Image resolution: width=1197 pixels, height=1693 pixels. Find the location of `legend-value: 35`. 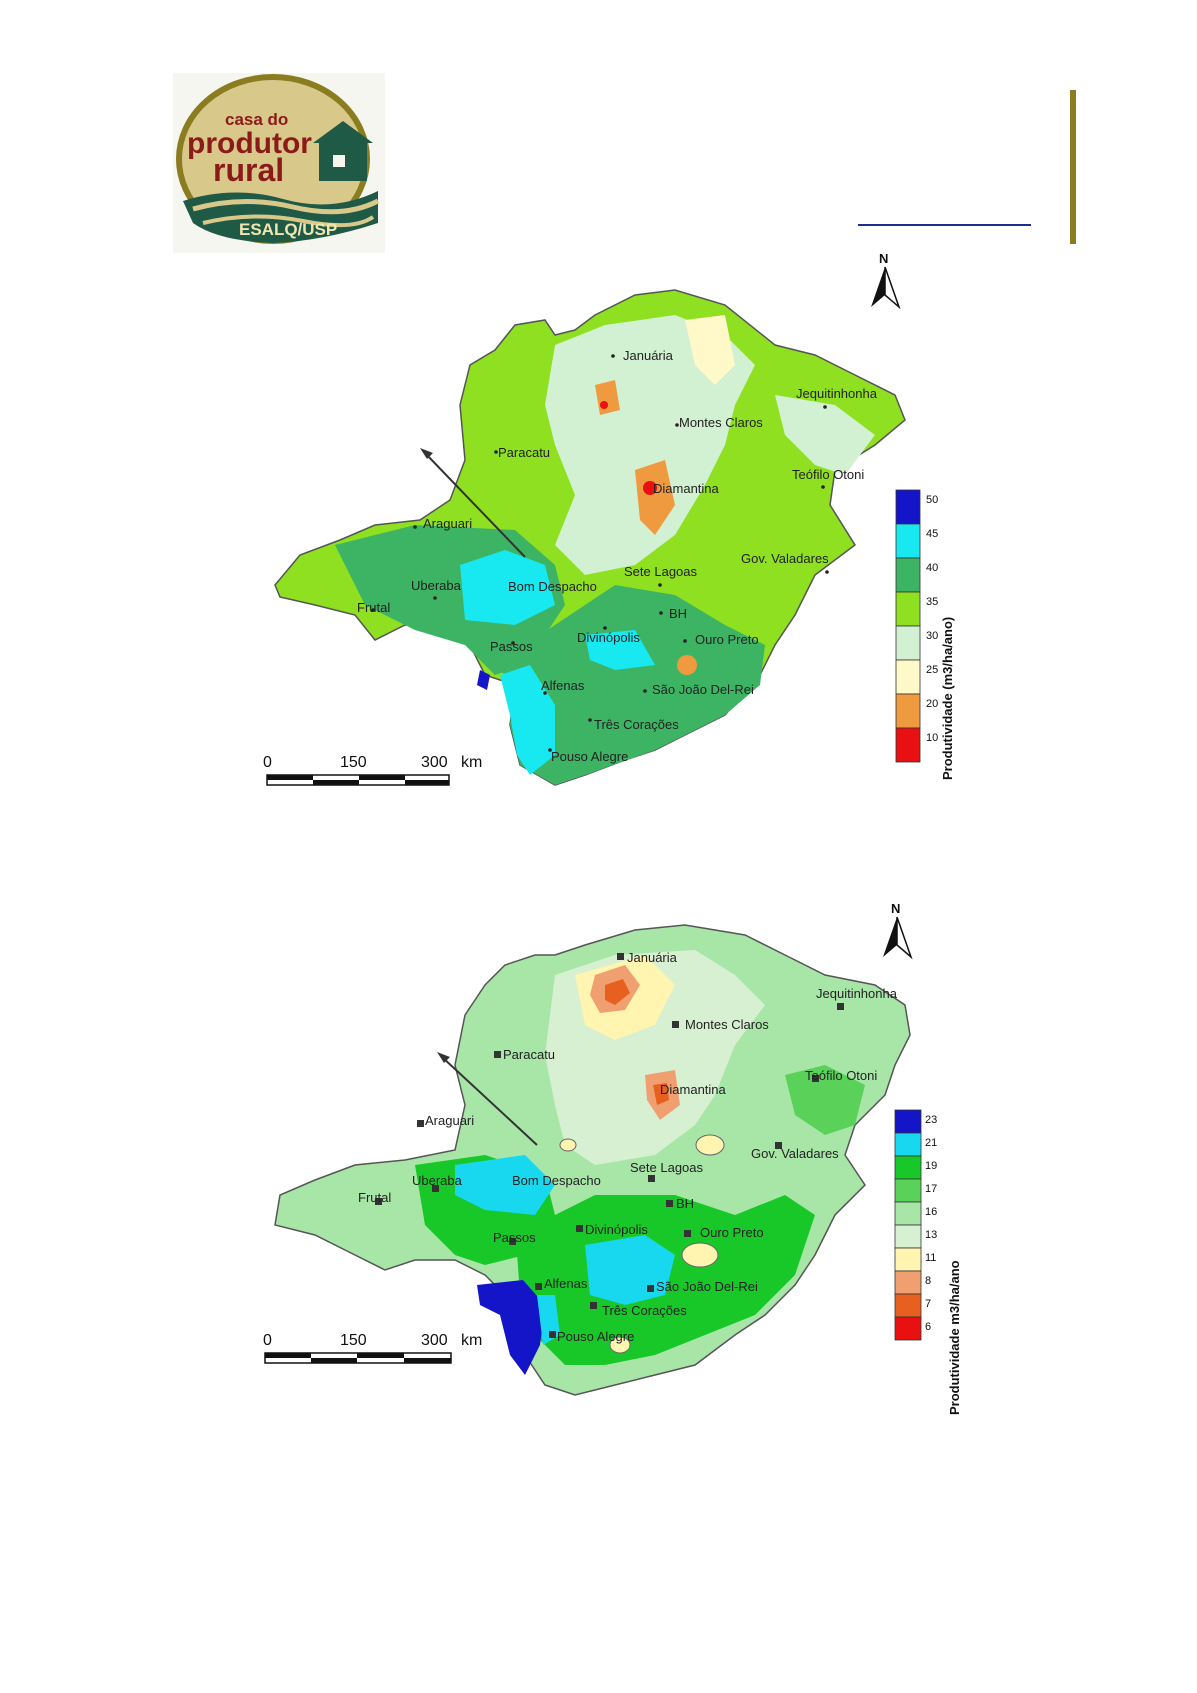

legend-value: 35 is located at coordinates (932, 602).